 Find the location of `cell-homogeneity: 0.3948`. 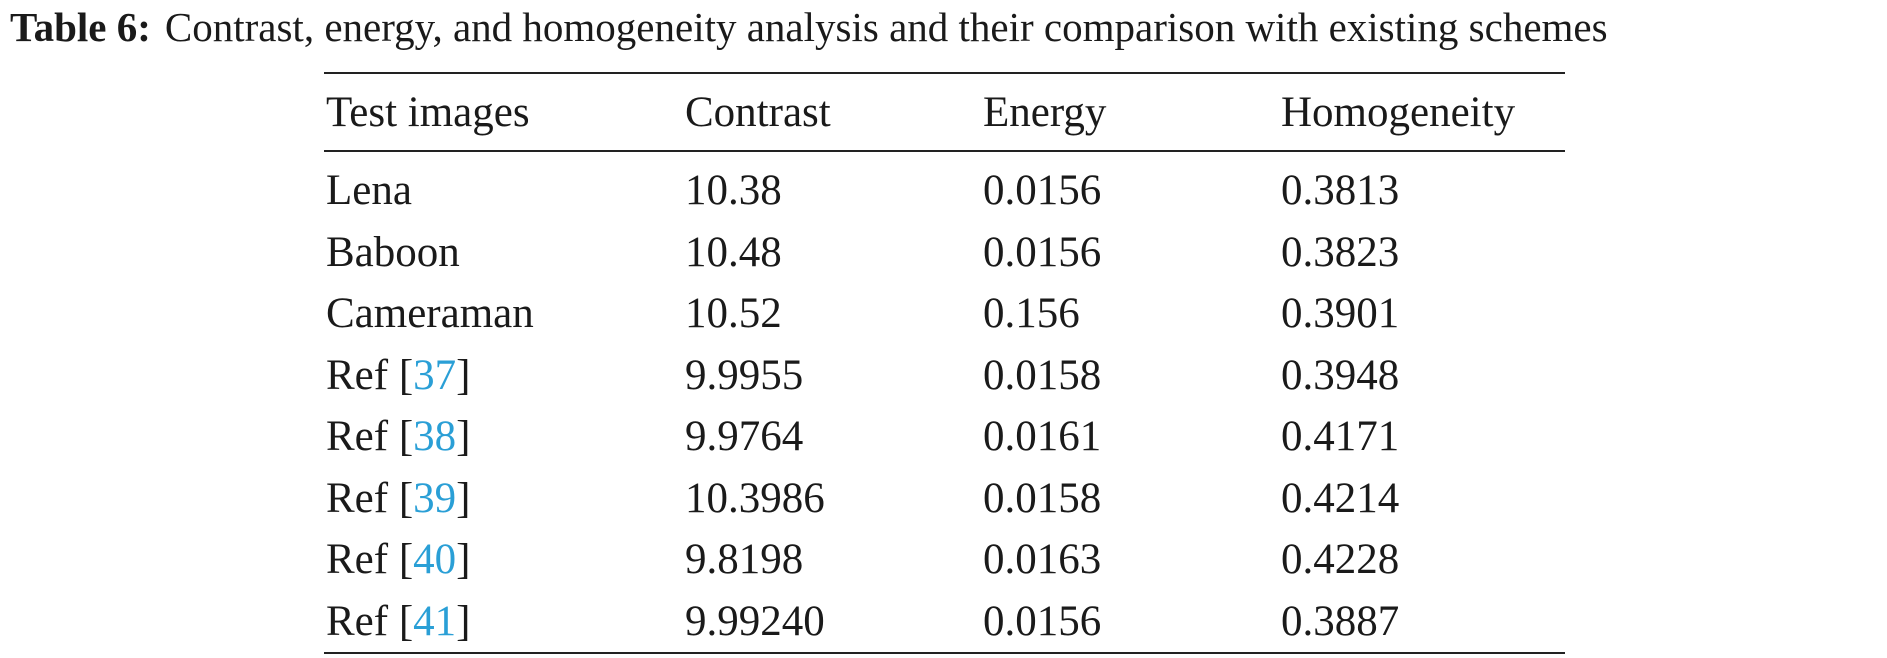

cell-homogeneity: 0.3948 is located at coordinates (1340, 375).